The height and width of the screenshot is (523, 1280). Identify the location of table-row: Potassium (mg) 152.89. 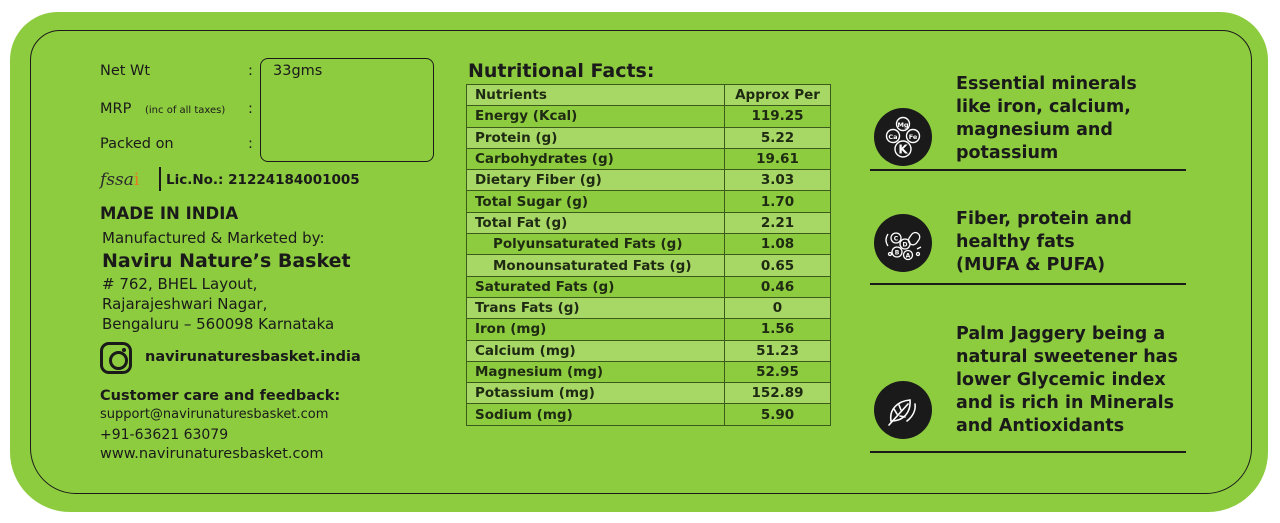
(648, 393).